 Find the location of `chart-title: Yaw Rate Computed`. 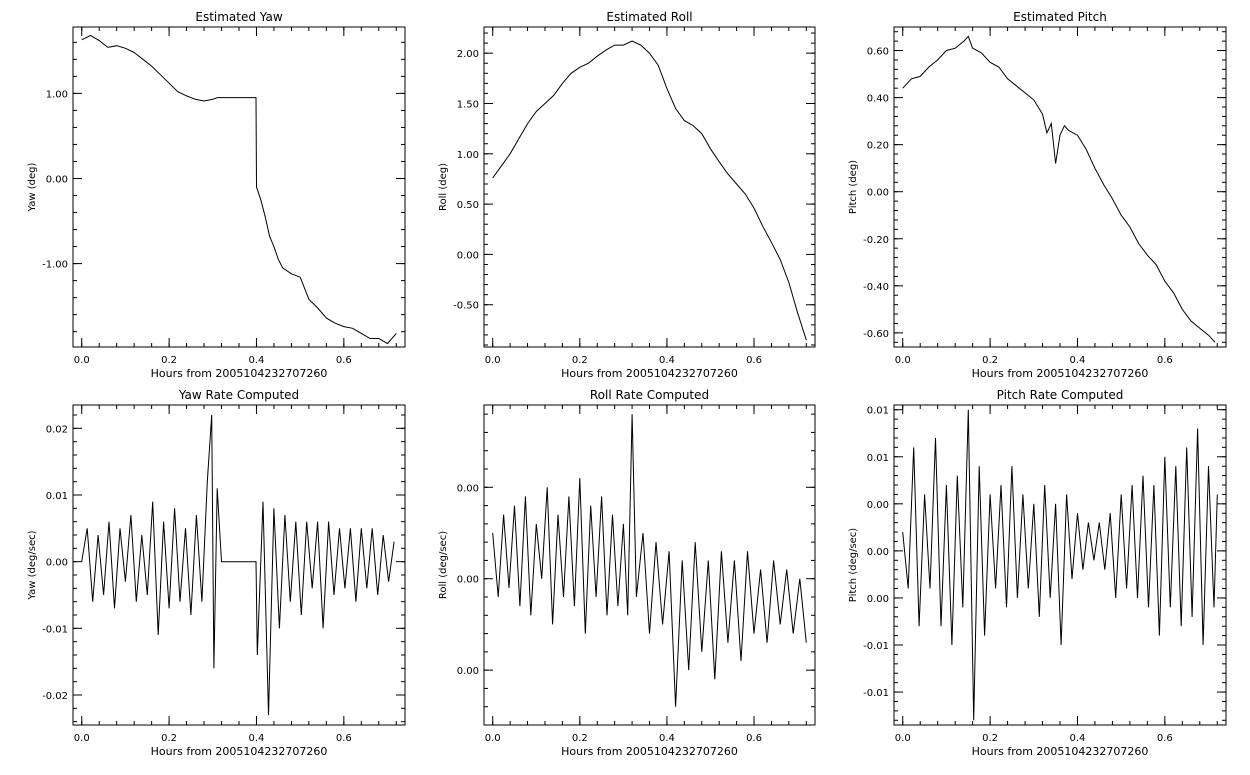

chart-title: Yaw Rate Computed is located at coordinates (238, 395).